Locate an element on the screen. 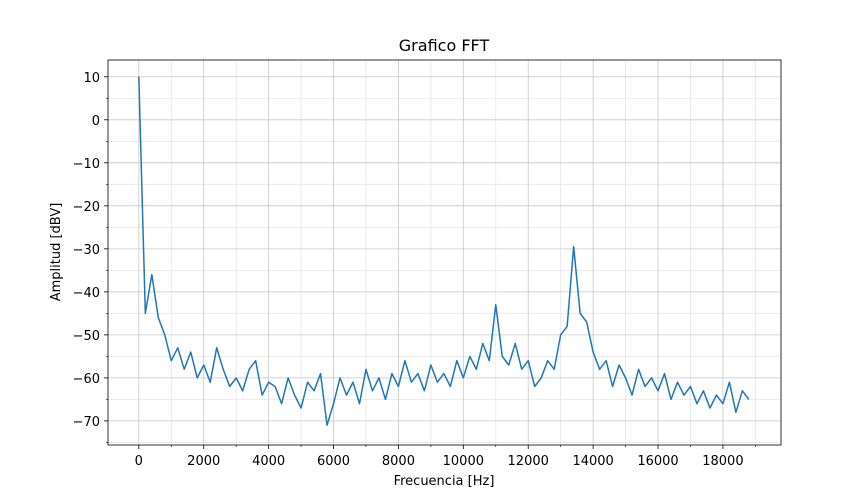  y-tick-label: −20 is located at coordinates (86, 207).